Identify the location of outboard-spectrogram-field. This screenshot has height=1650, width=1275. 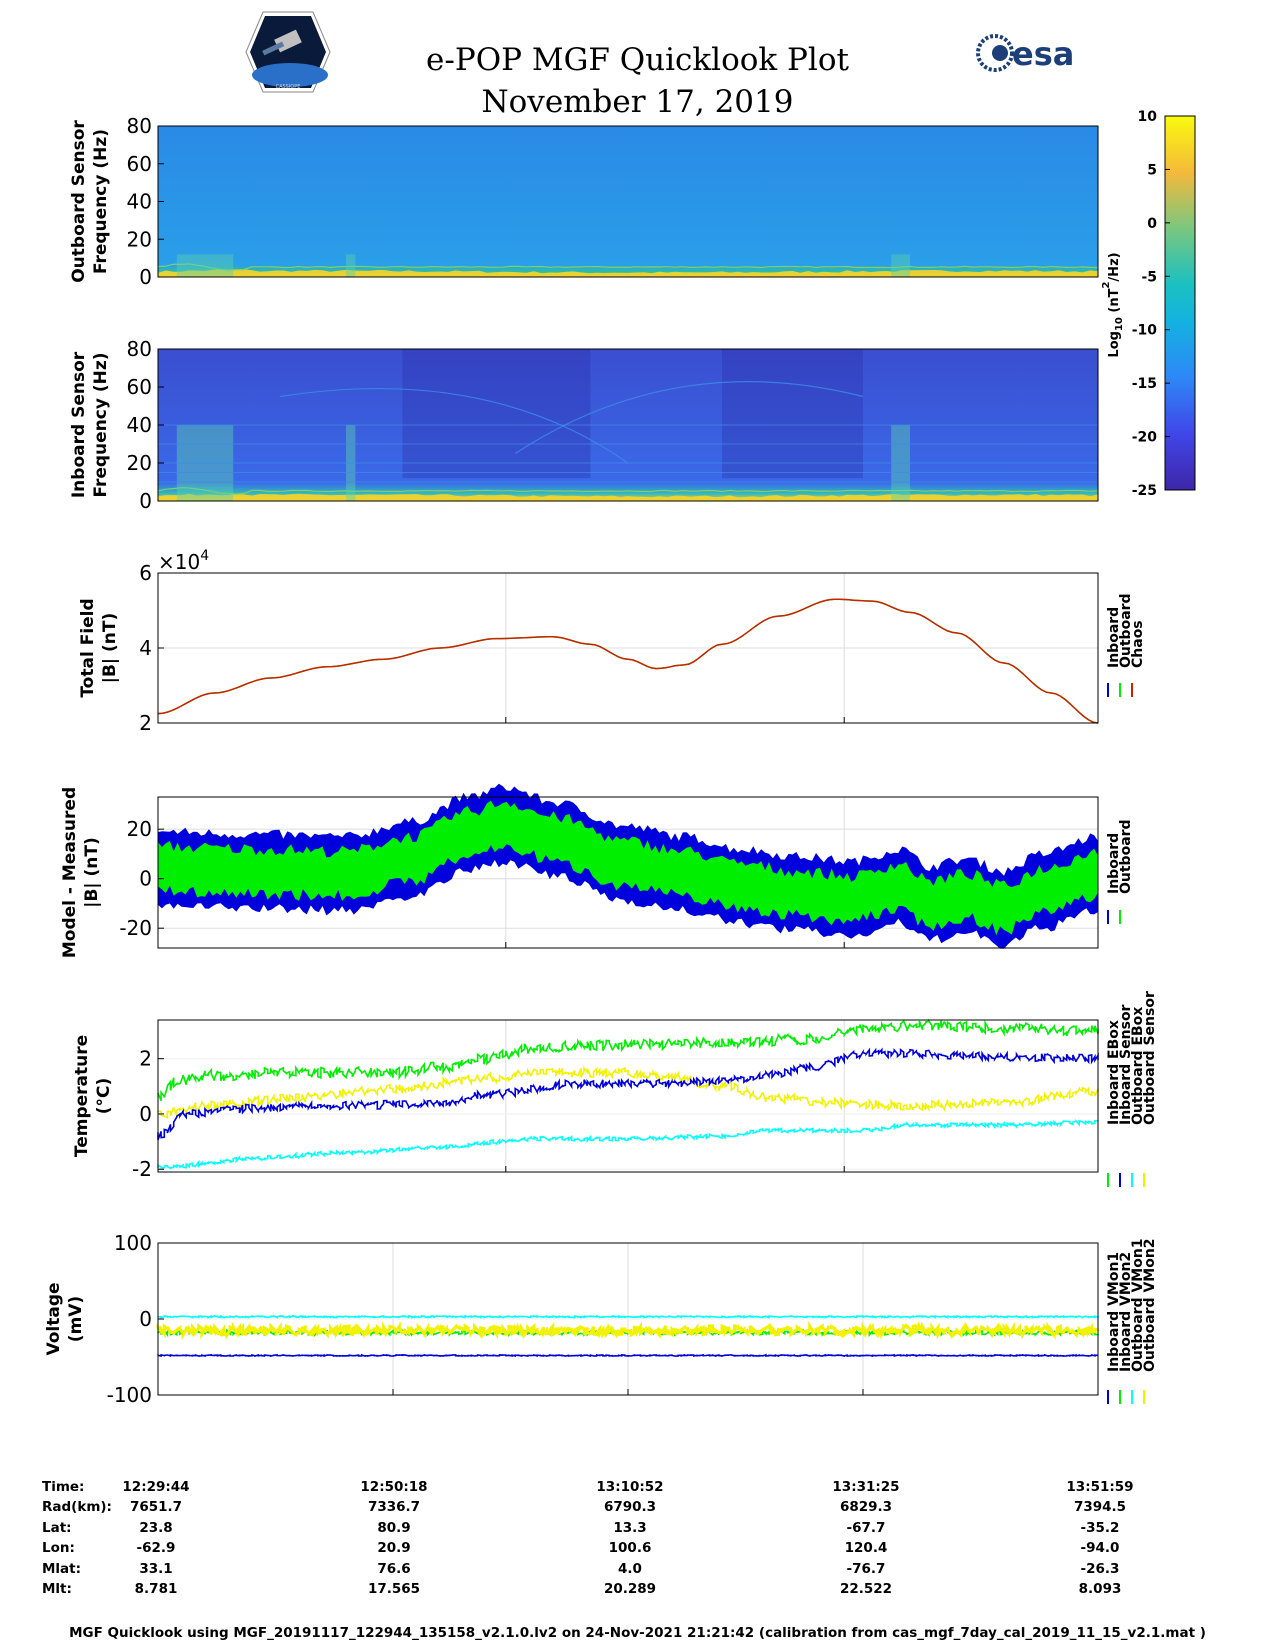
(628, 201).